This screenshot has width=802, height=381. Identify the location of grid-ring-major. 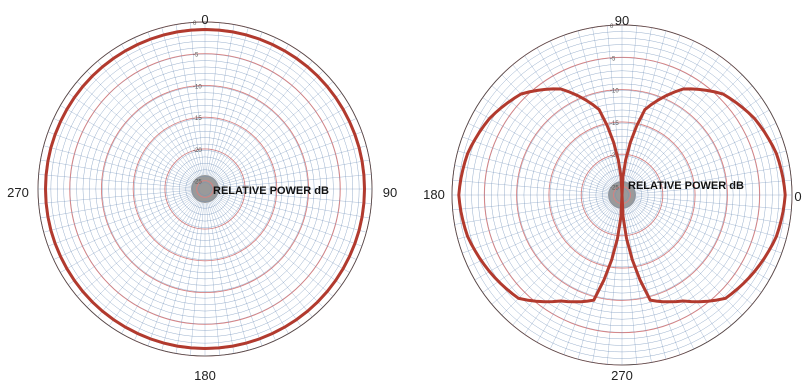
(205, 189).